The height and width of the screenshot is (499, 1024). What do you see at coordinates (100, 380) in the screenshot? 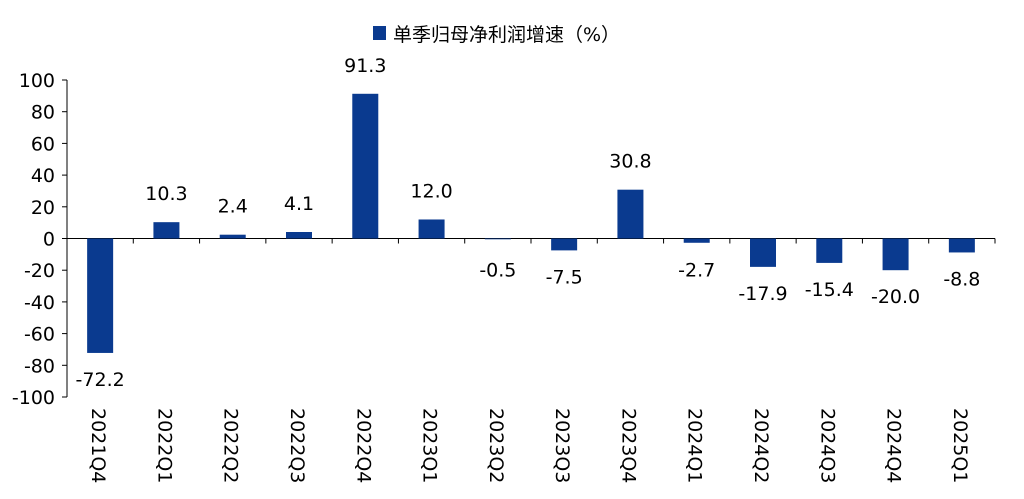
I see `data-label-2021Q4: -72.2` at bounding box center [100, 380].